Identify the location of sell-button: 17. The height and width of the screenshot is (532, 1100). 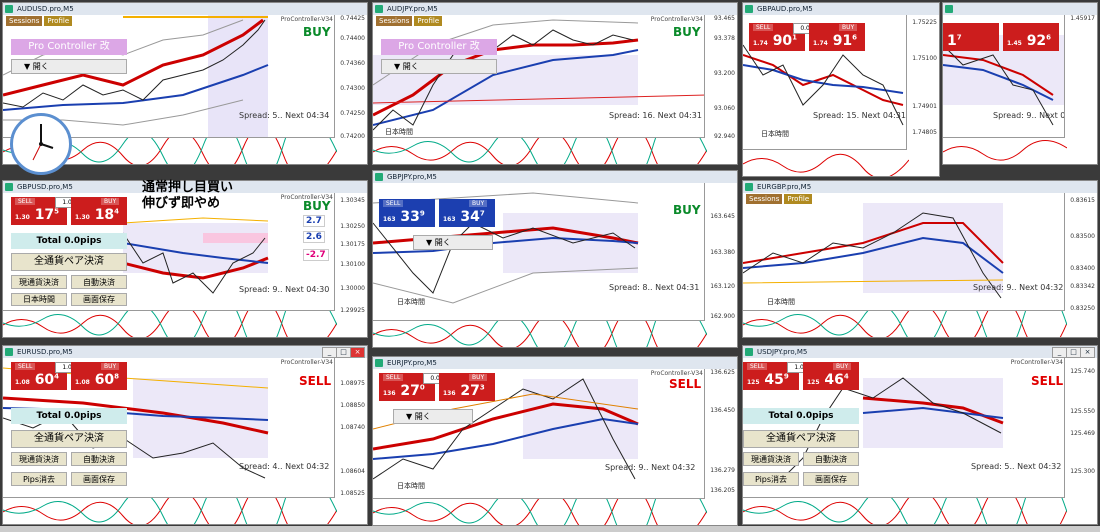
(971, 37).